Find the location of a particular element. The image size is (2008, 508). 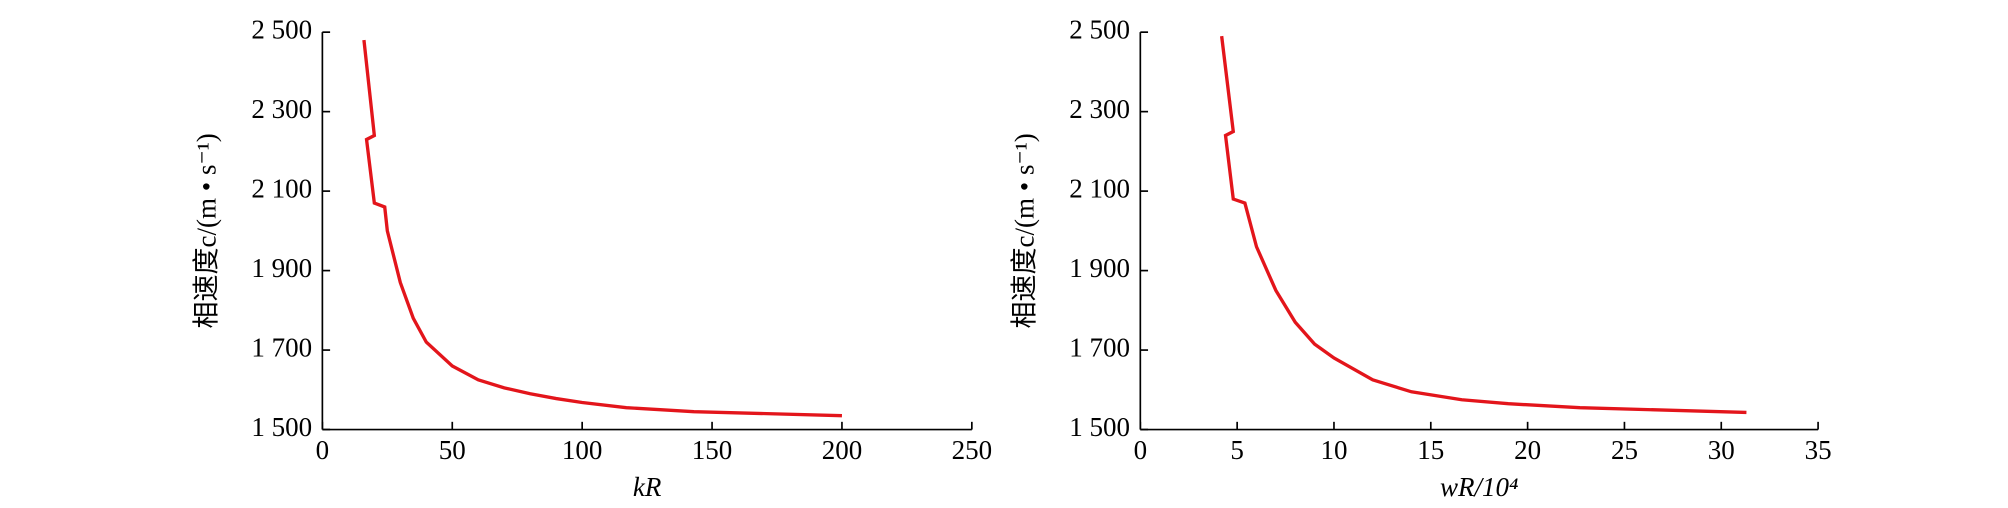

x-tick-label: 10 is located at coordinates (1333, 450).